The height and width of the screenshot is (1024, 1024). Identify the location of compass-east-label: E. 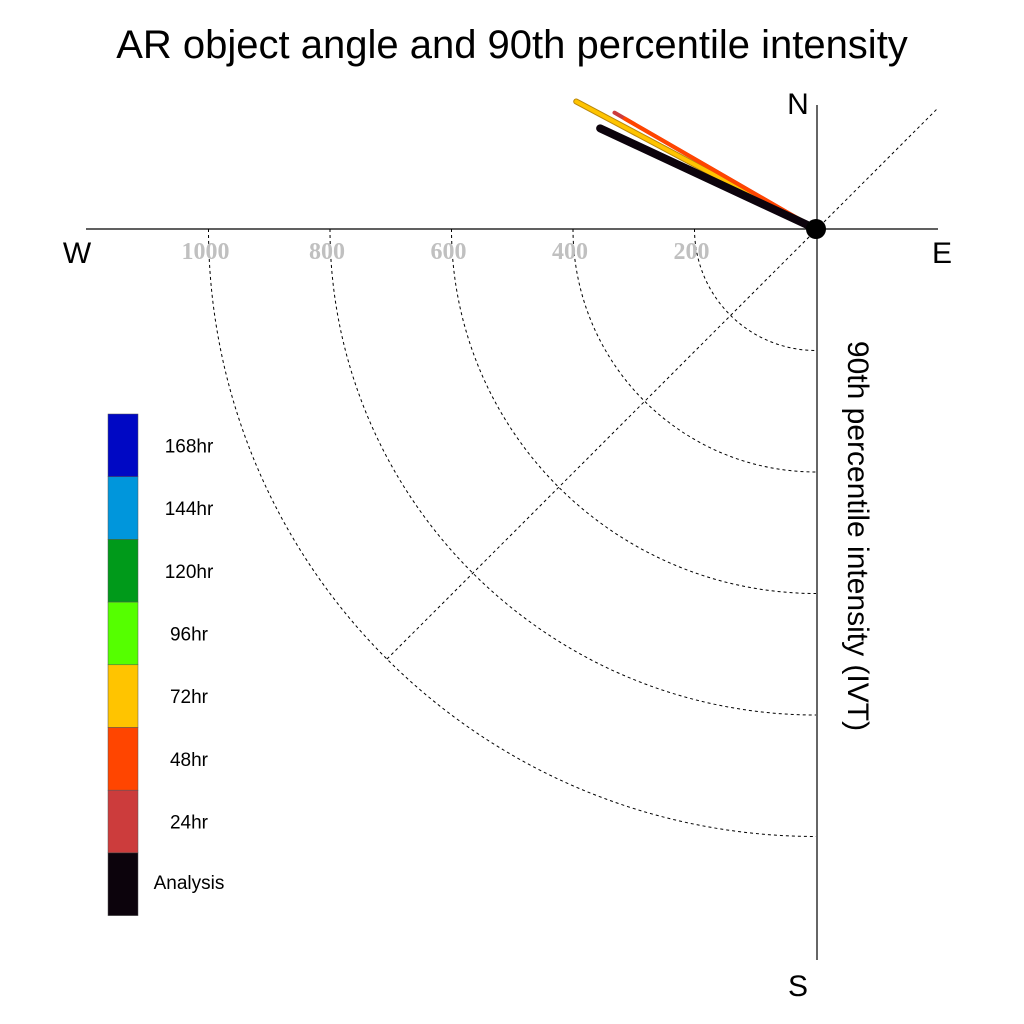
(942, 253).